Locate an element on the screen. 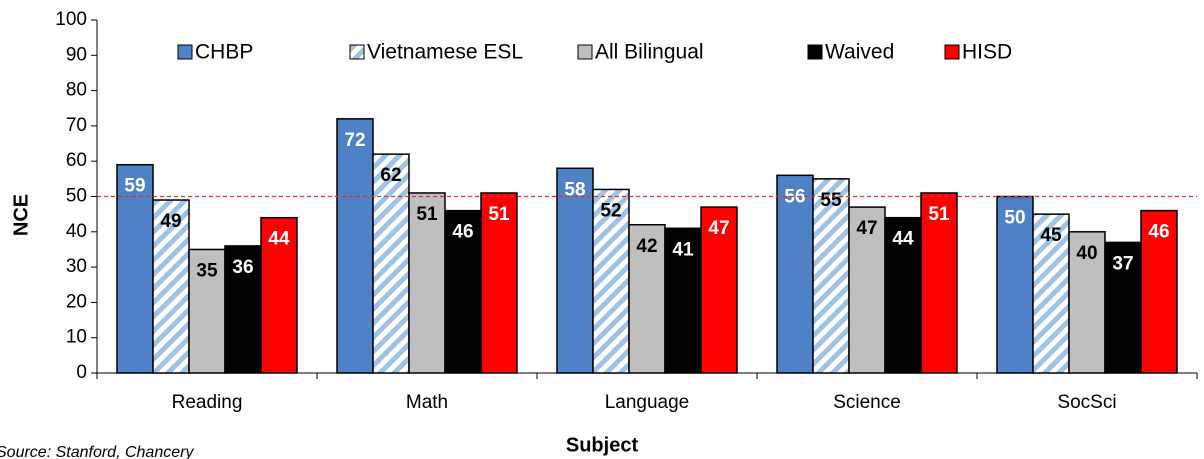 The height and width of the screenshot is (459, 1204). data-label: 40 is located at coordinates (1086, 253).